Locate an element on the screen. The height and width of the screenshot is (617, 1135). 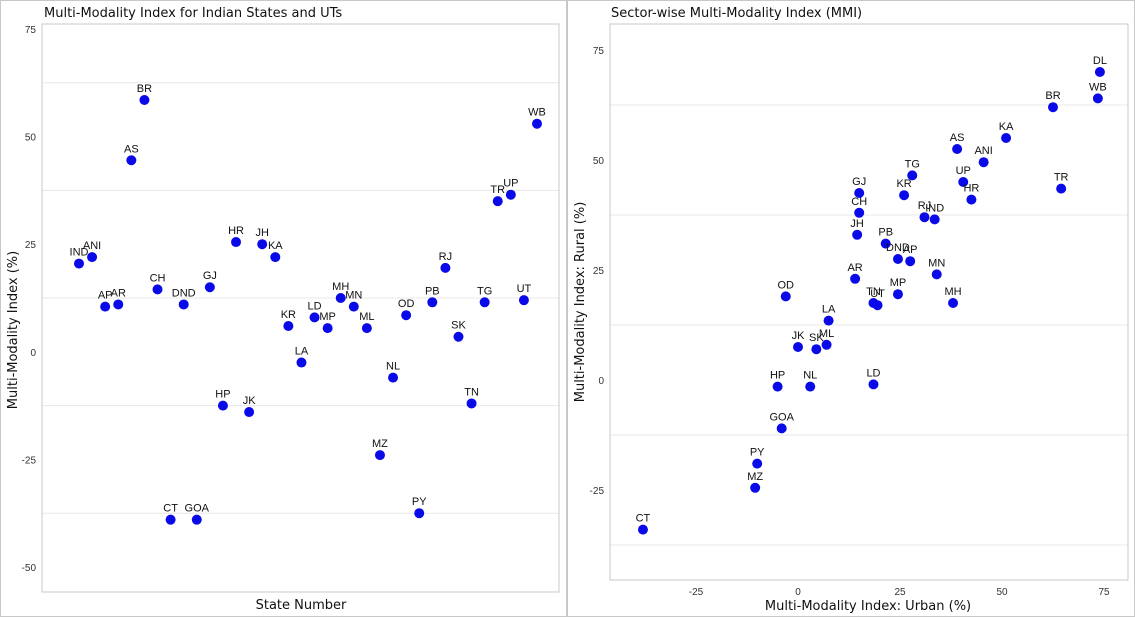
left-point-label: JH is located at coordinates (262, 233).